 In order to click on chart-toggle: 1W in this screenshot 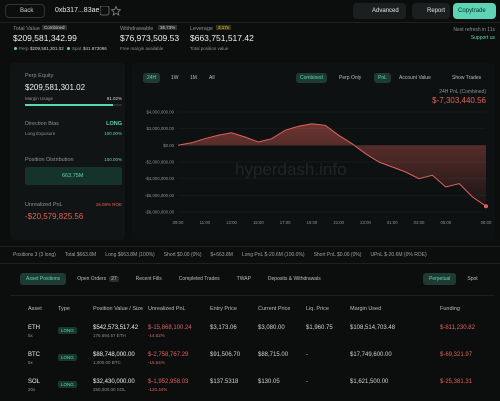, I will do `click(175, 78)`.